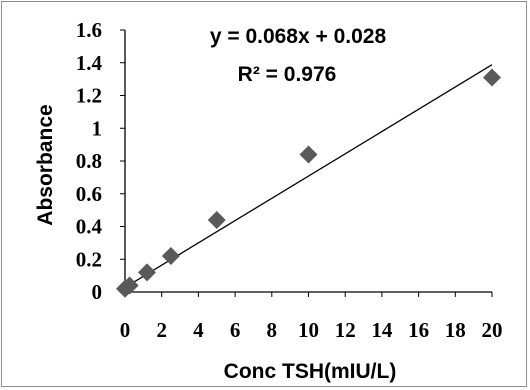 This screenshot has height=390, width=530. I want to click on x-tick-label: 8, so click(272, 330).